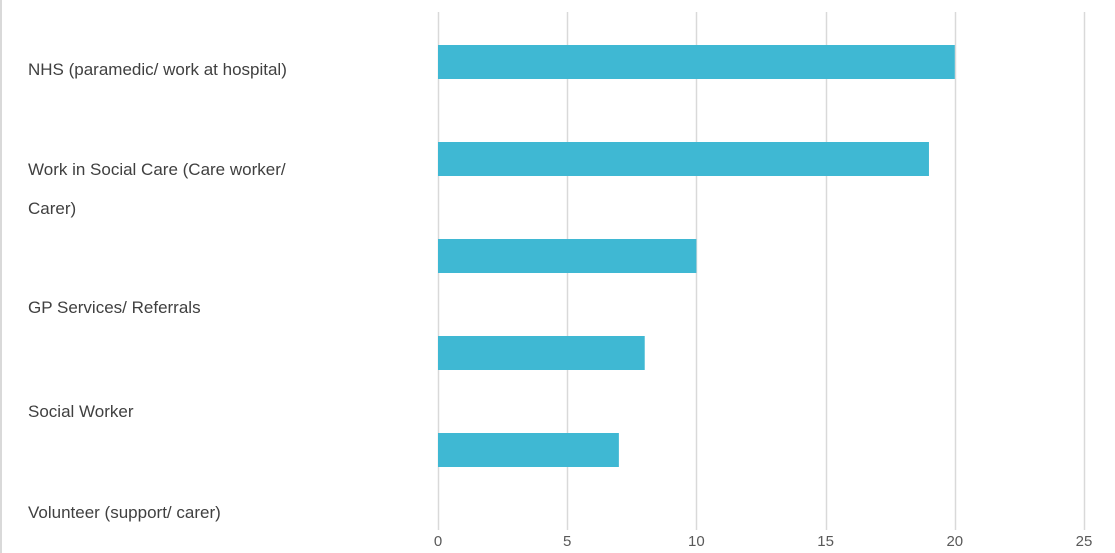 The height and width of the screenshot is (553, 1115). What do you see at coordinates (124, 512) in the screenshot?
I see `category-label-5: Volunteer (support/ carer)` at bounding box center [124, 512].